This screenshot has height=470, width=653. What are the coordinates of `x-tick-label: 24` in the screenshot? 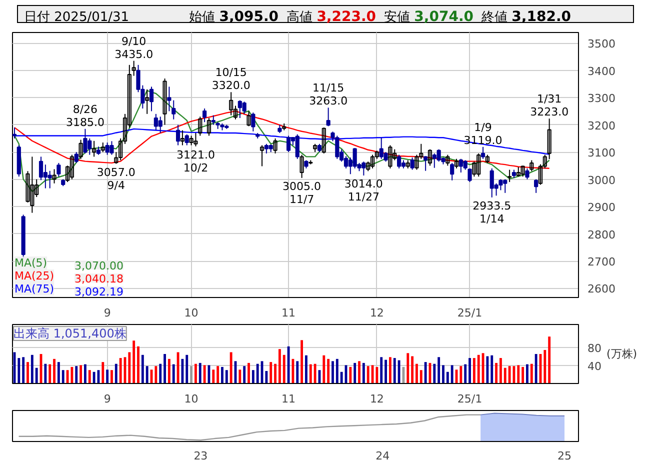 It's located at (383, 456).